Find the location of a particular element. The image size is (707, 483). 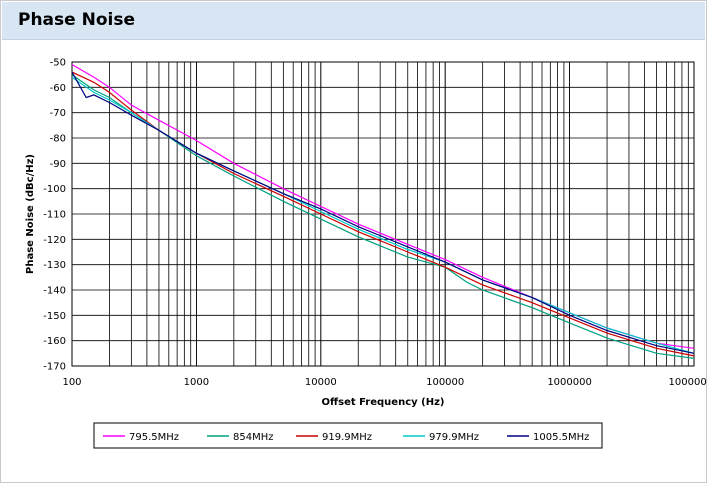

x-tick-label: 10000000 is located at coordinates (688, 382).